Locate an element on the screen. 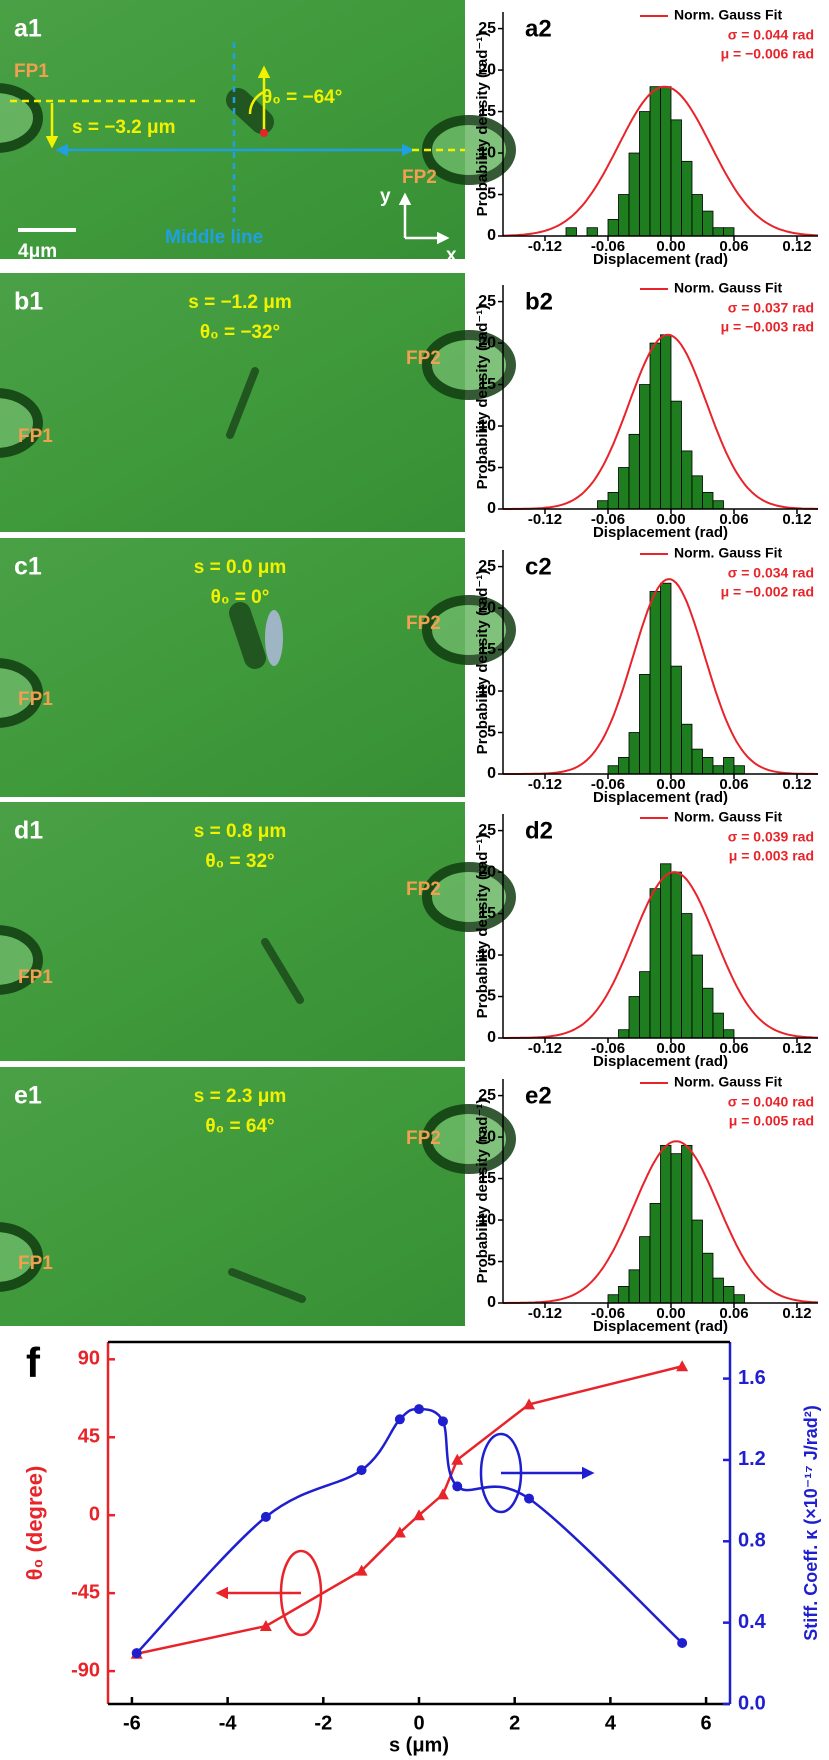 This screenshot has width=829, height=1760. fit-annotation: μ = 0.003 rad is located at coordinates (771, 856).